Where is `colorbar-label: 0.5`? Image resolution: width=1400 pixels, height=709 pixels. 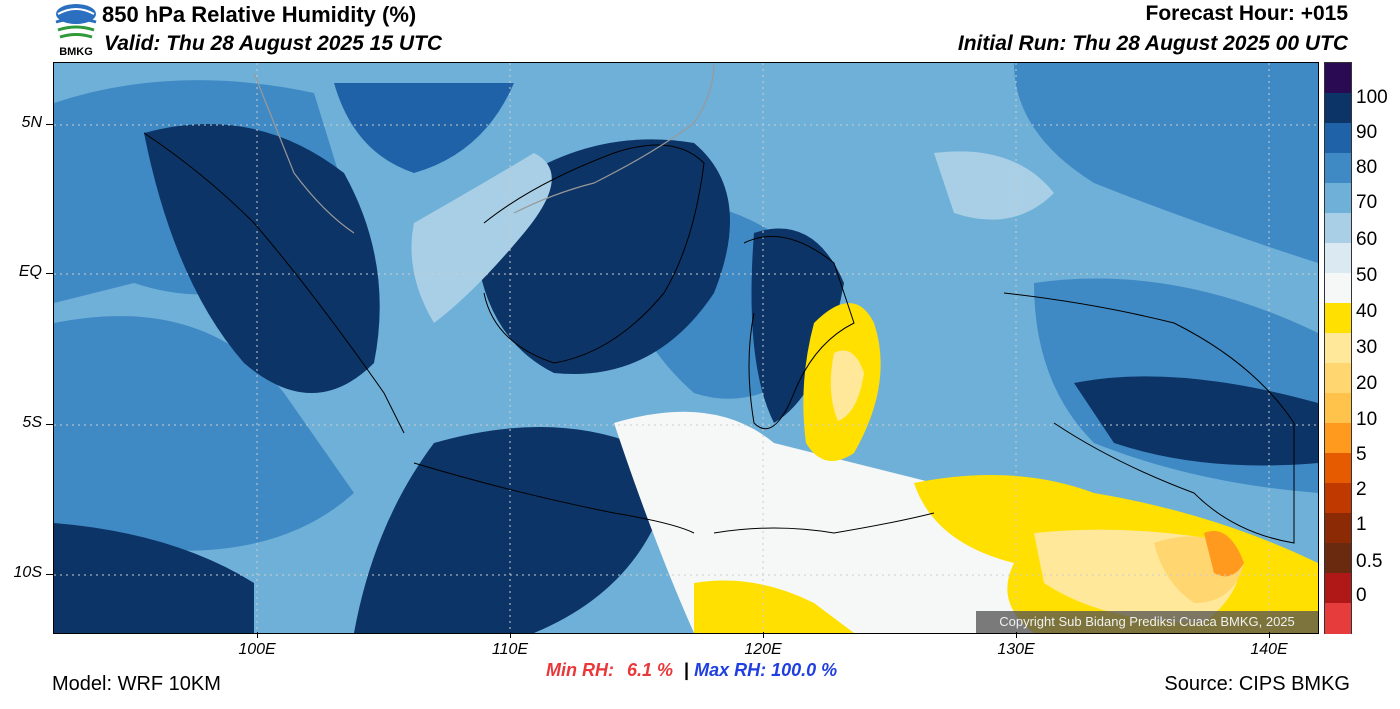
colorbar-label: 0.5 is located at coordinates (1369, 561).